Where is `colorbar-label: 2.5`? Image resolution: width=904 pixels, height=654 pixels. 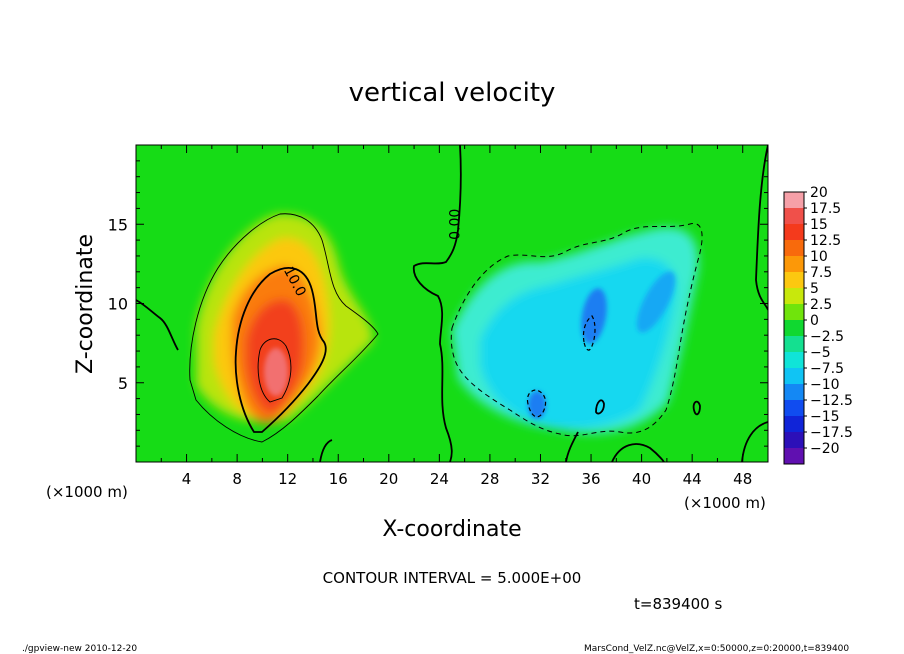 colorbar-label: 2.5 is located at coordinates (821, 305).